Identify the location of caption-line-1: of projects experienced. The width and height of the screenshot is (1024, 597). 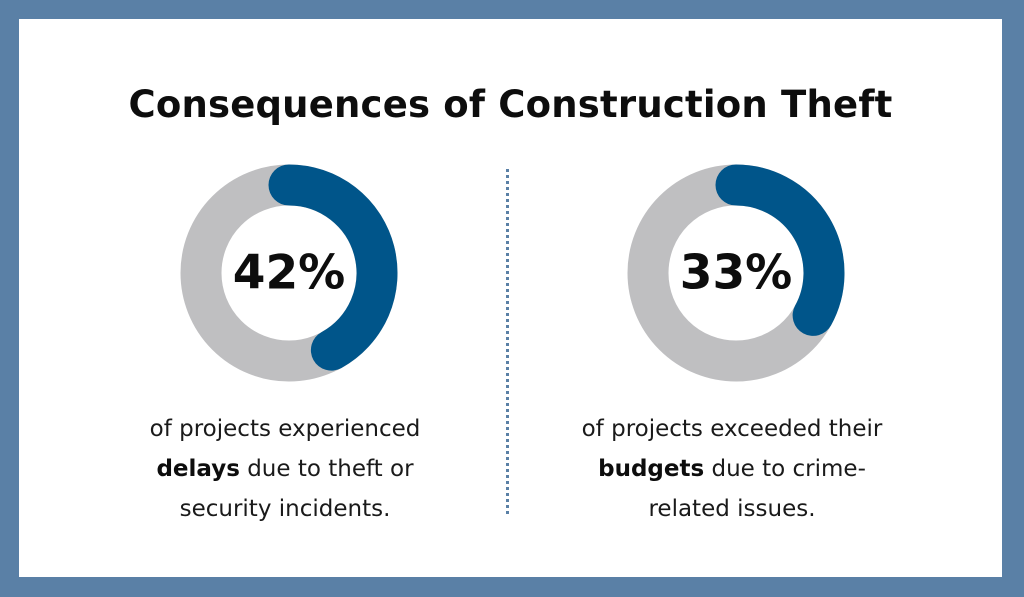
(285, 429).